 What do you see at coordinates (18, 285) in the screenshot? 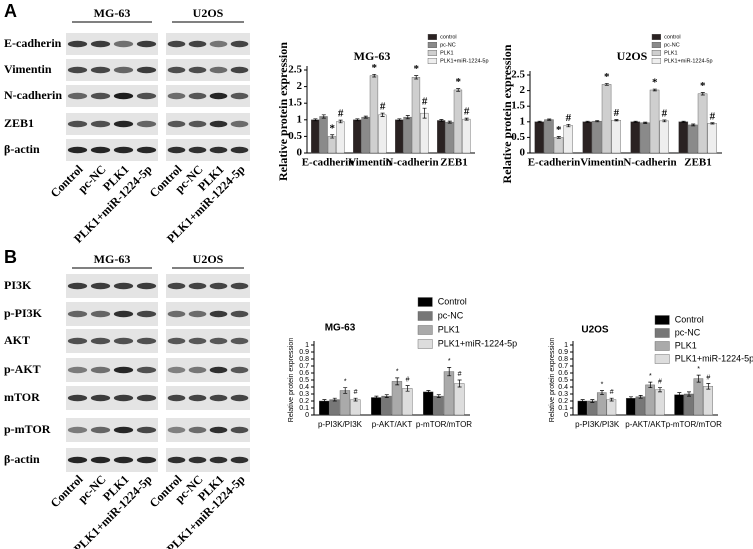
I see `blot-row-label: PI3K` at bounding box center [18, 285].